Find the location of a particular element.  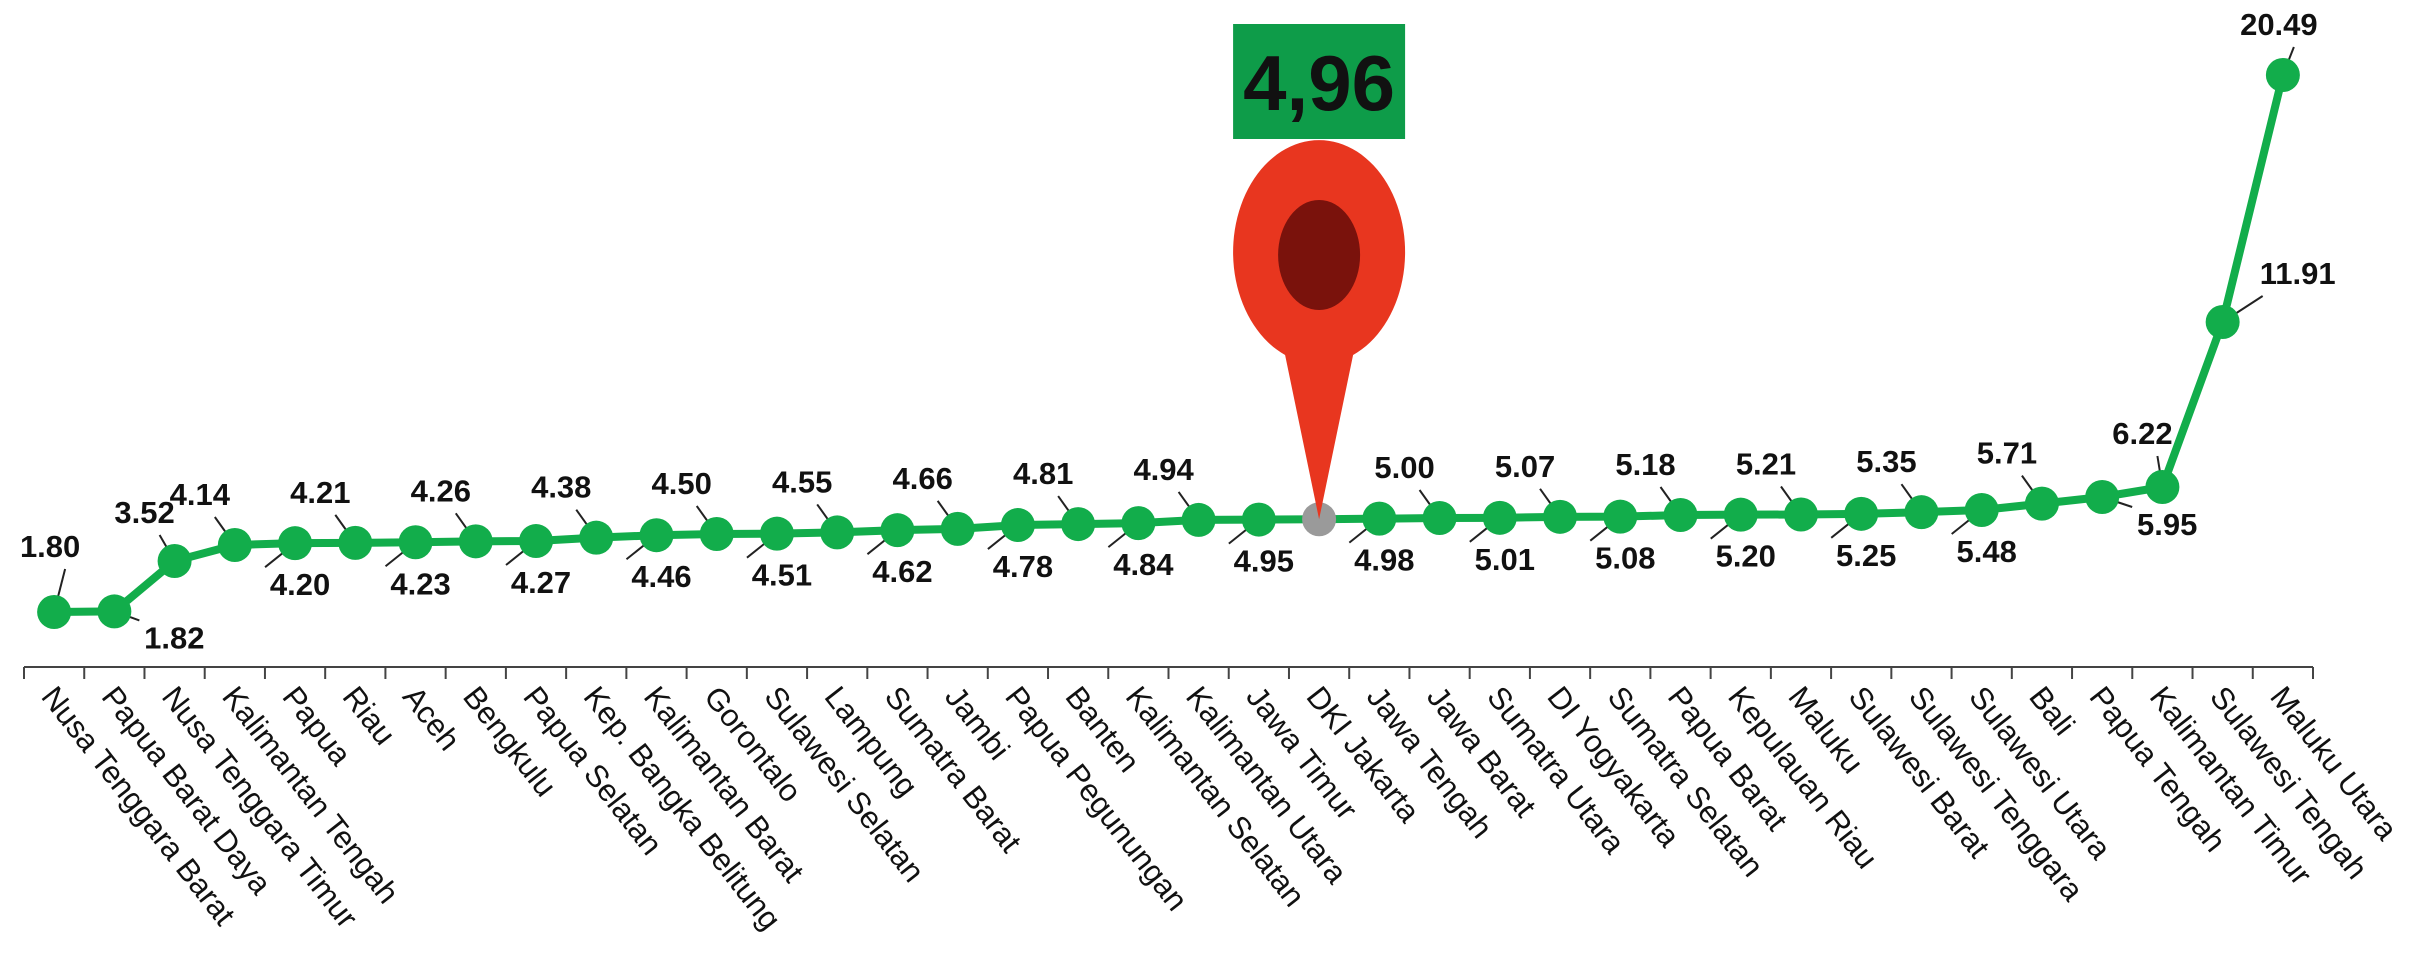

location-pin-hole is located at coordinates (1319, 255).